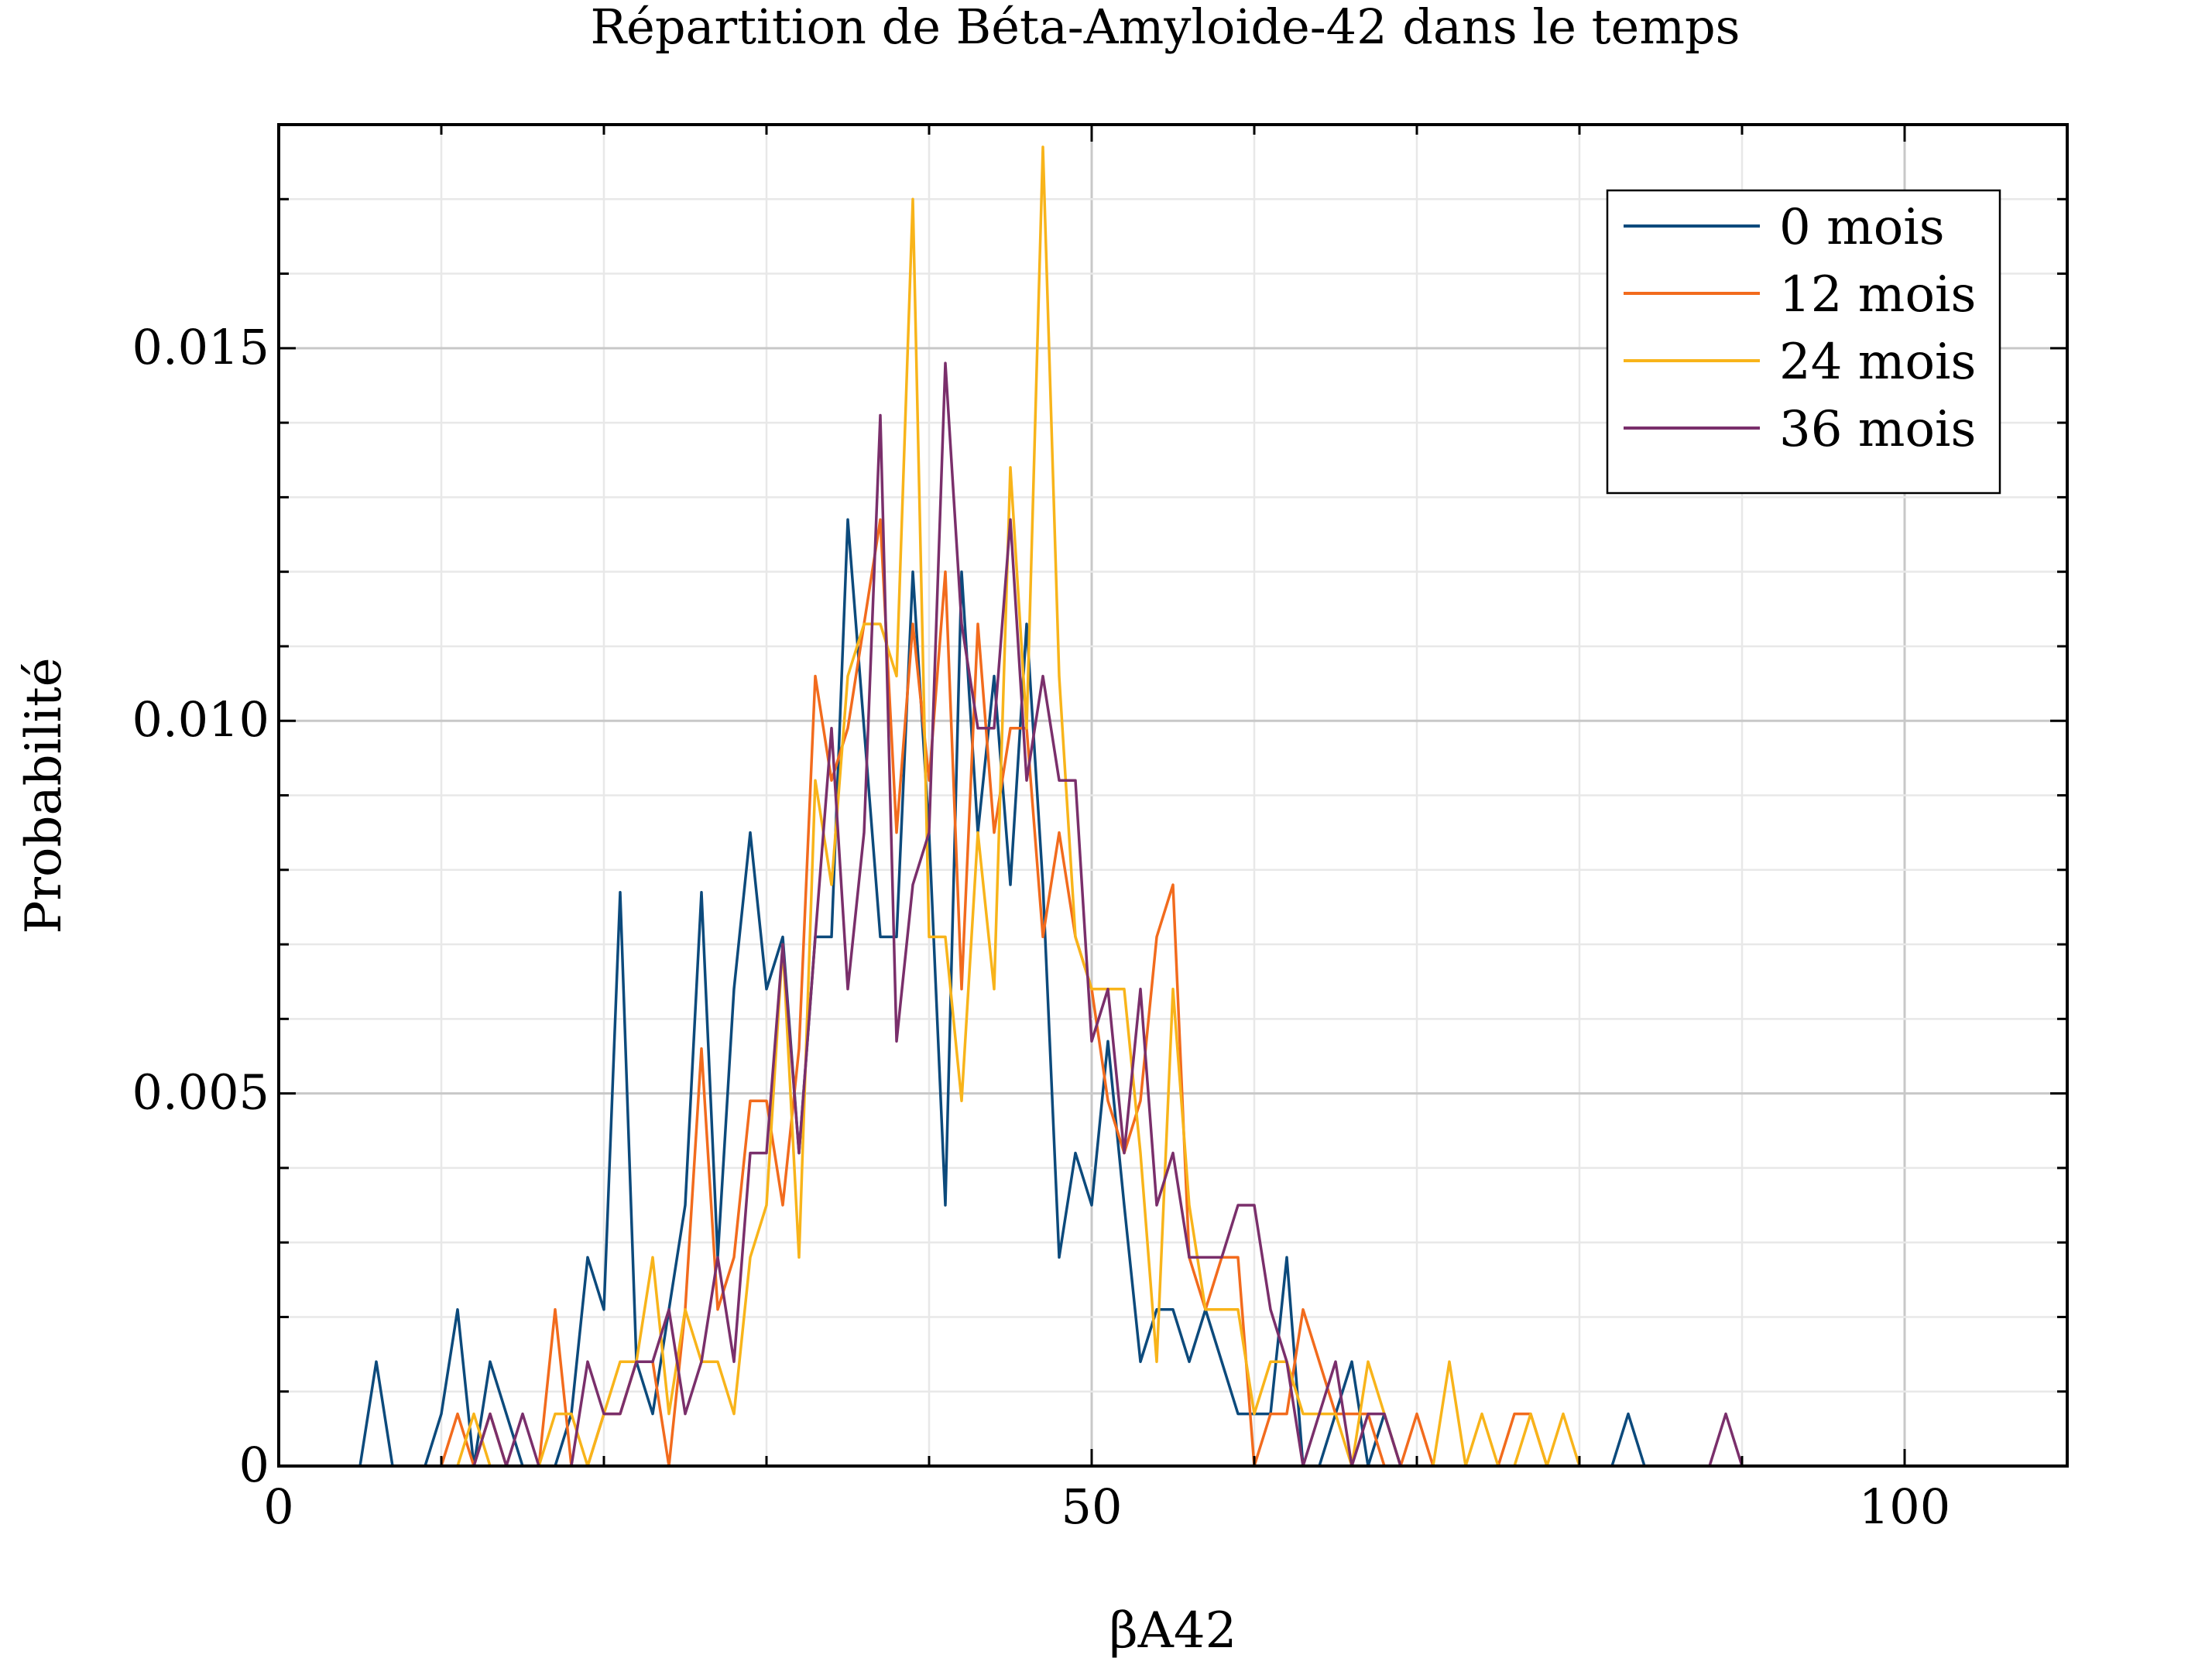 The width and height of the screenshot is (2212, 1658). I want to click on x-tick-label: 100, so click(1904, 1506).